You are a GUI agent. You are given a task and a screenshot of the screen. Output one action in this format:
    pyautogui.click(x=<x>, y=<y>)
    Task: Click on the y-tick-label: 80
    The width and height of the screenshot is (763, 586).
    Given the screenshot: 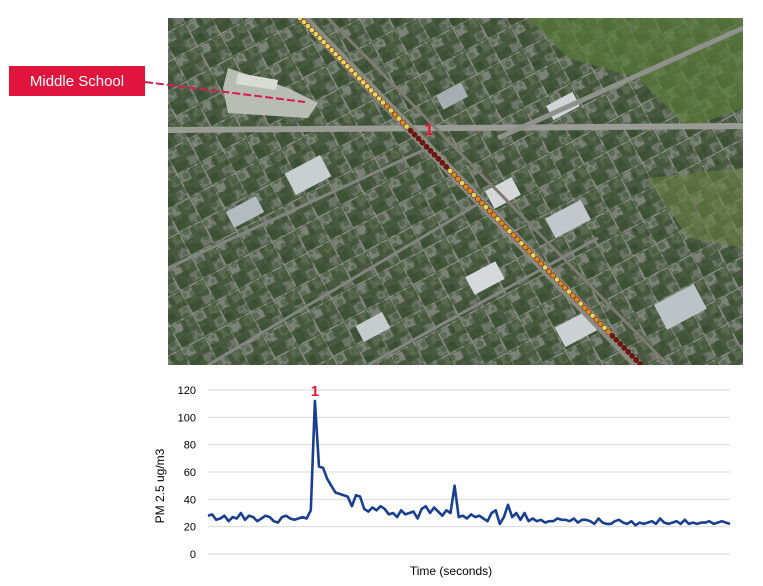 What is the action you would take?
    pyautogui.click(x=190, y=446)
    